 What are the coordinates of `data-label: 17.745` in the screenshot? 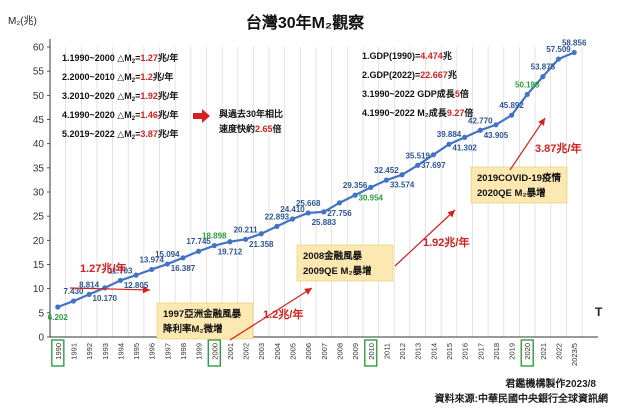 It's located at (198, 241).